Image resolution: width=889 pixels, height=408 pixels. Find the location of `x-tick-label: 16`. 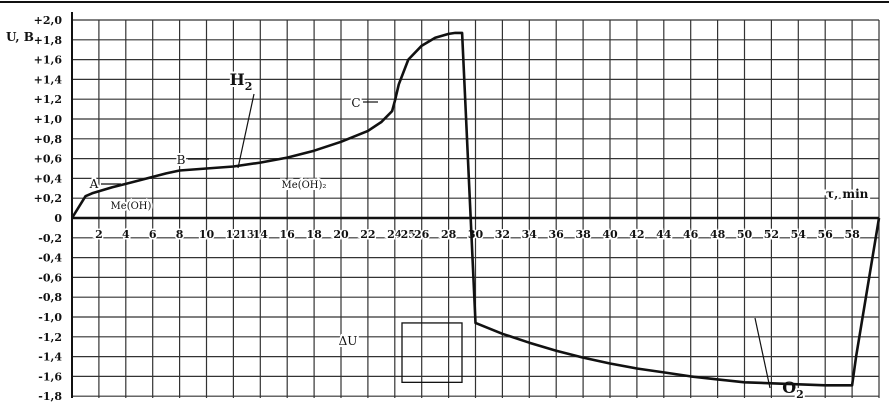

x-tick-label: 16 is located at coordinates (288, 234).